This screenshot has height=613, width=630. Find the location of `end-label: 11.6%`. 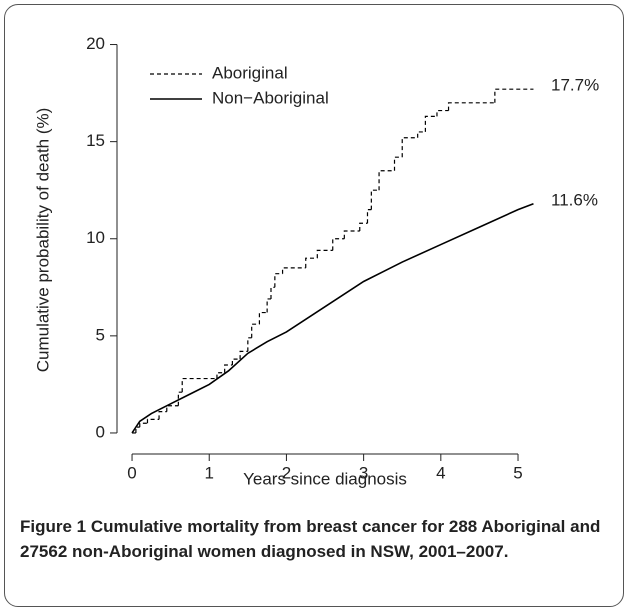

end-label: 11.6% is located at coordinates (574, 199).